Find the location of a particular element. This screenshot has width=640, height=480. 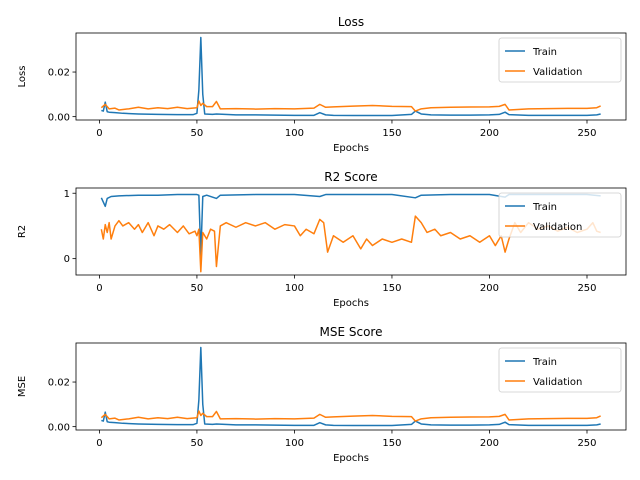

chart-title: MSE Score is located at coordinates (351, 332).